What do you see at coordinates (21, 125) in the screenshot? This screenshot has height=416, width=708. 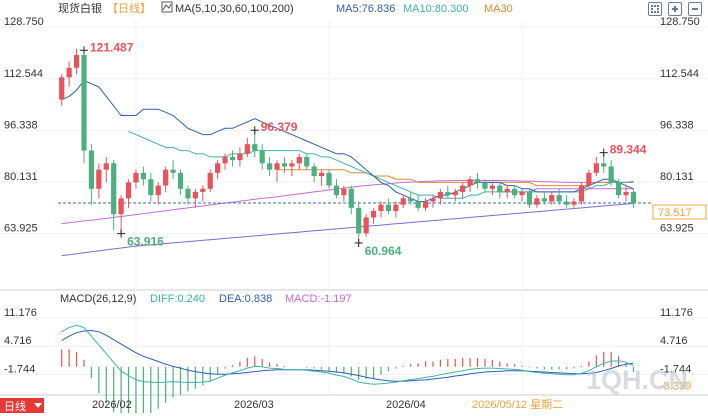 I see `price-tick-left: 96.338` at bounding box center [21, 125].